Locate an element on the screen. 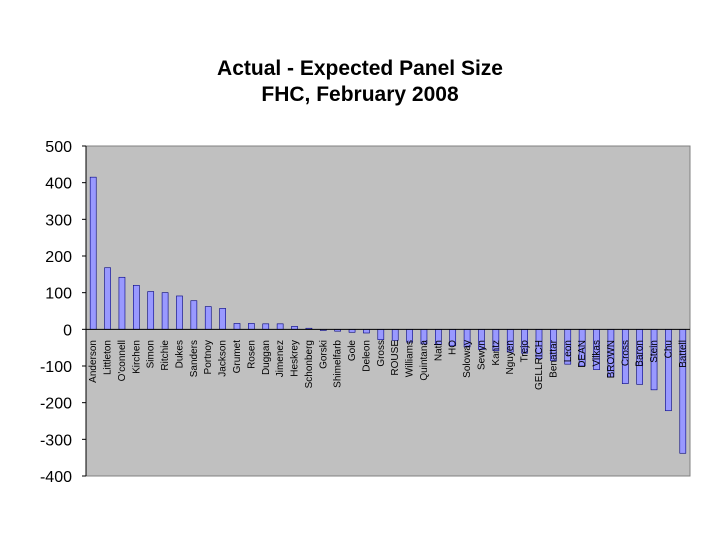 The height and width of the screenshot is (540, 720). x-tick-label: HO is located at coordinates (453, 347).